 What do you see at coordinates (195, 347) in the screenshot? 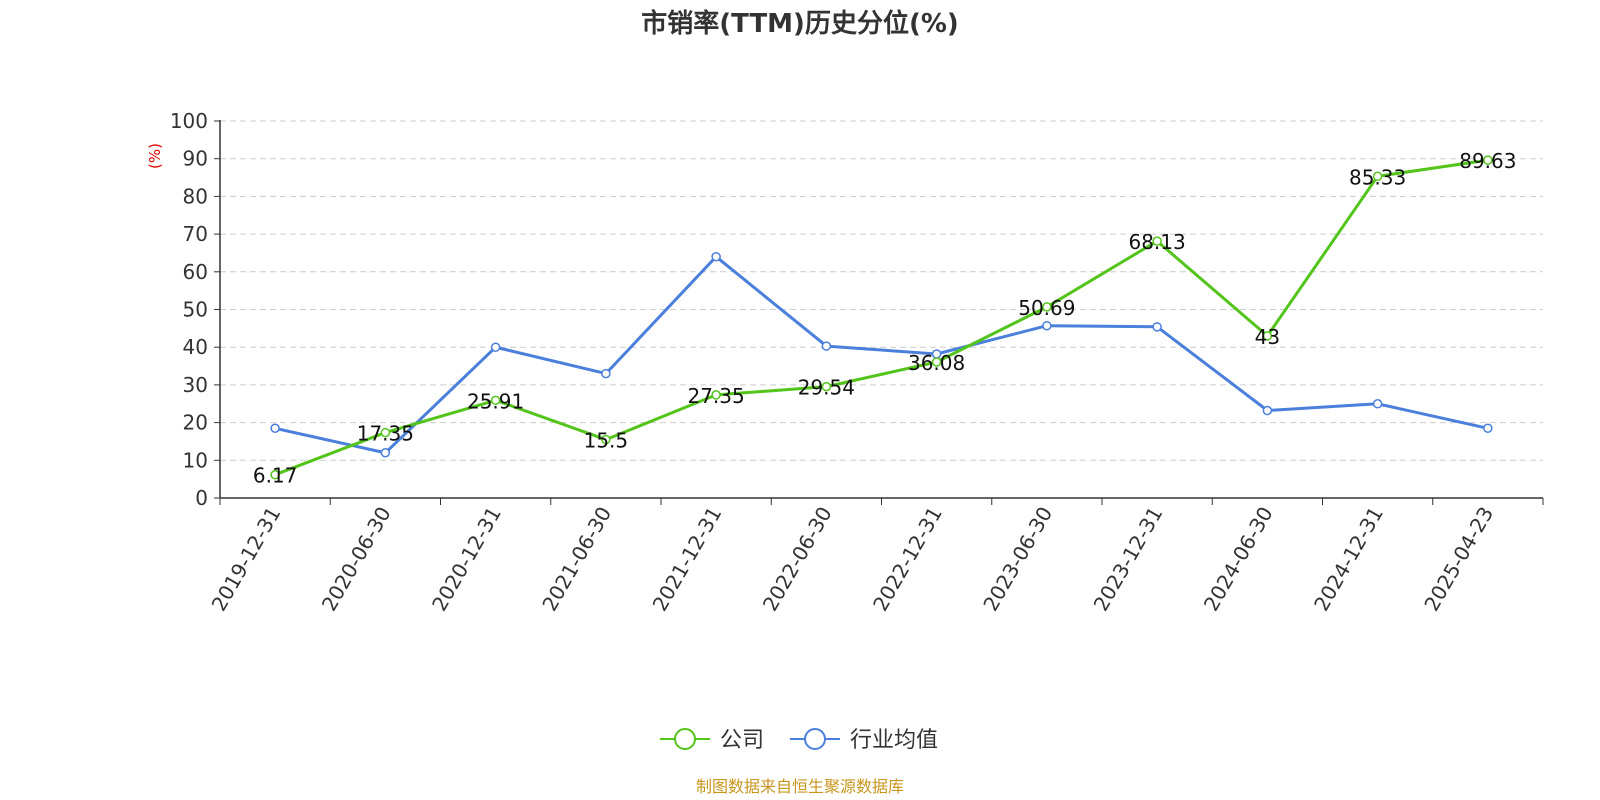
I see `y-tick-label: 40` at bounding box center [195, 347].